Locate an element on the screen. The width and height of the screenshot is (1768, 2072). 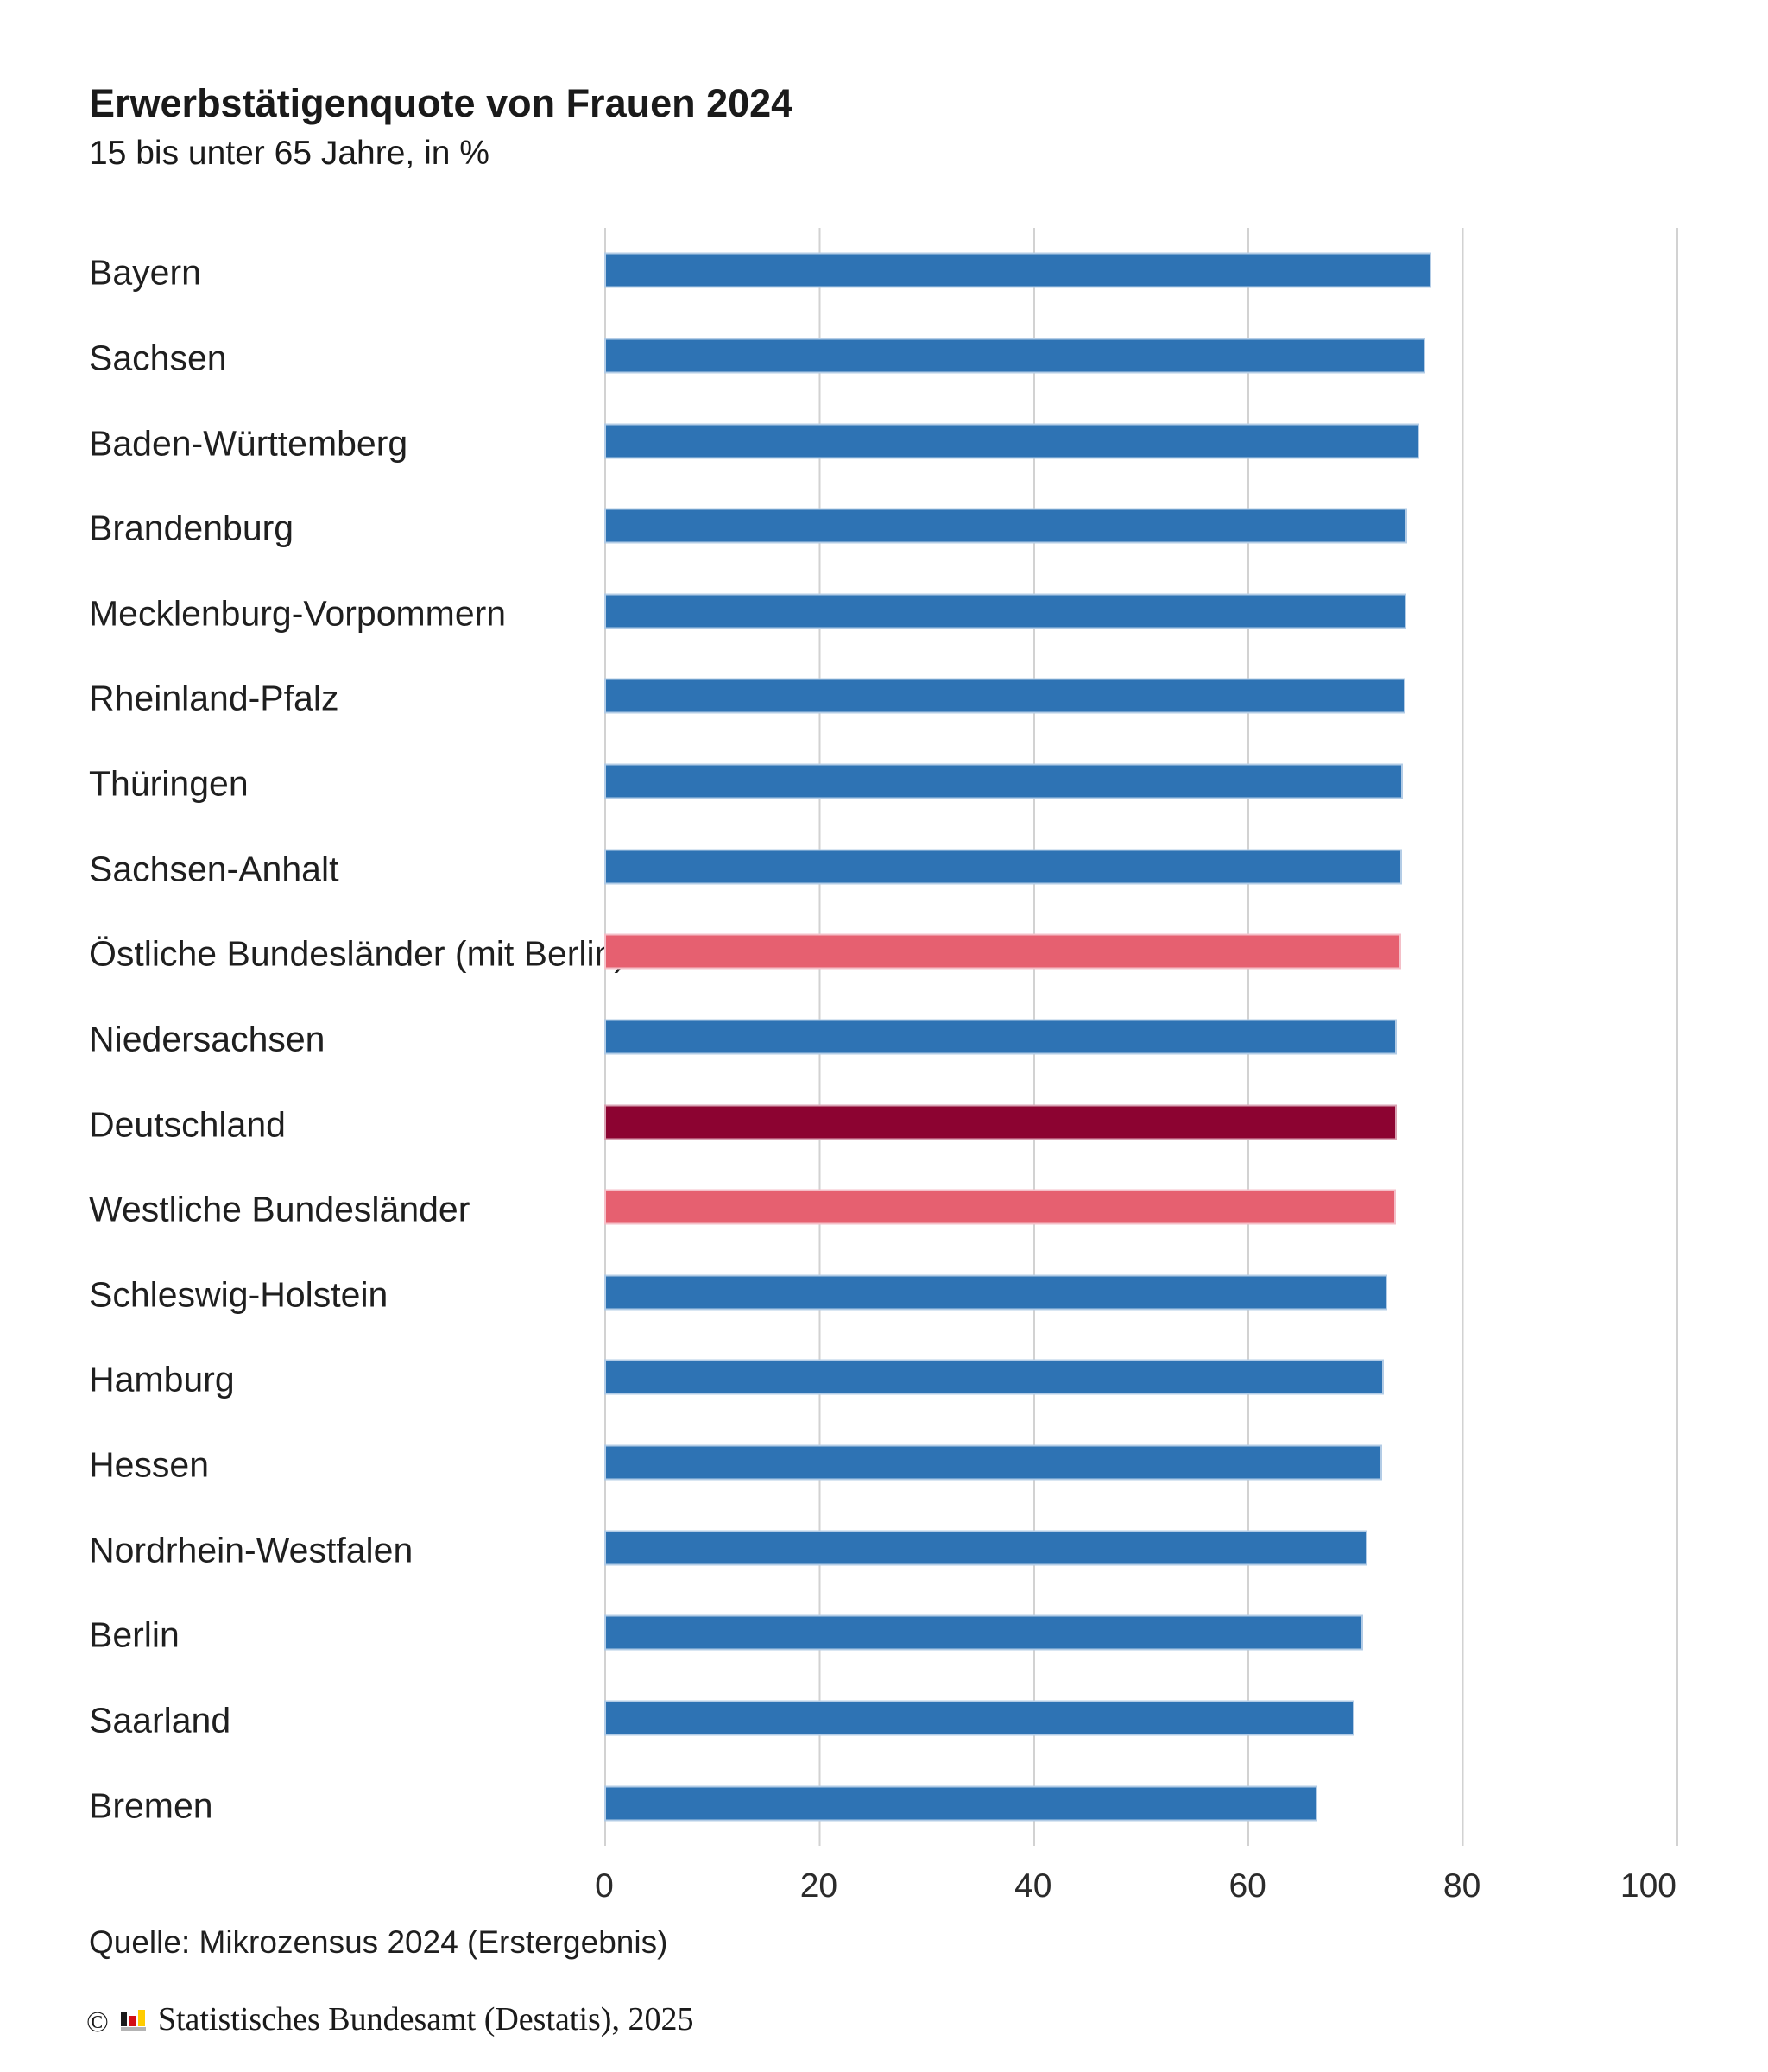
bar-sachsen-anhalt is located at coordinates (1003, 867).